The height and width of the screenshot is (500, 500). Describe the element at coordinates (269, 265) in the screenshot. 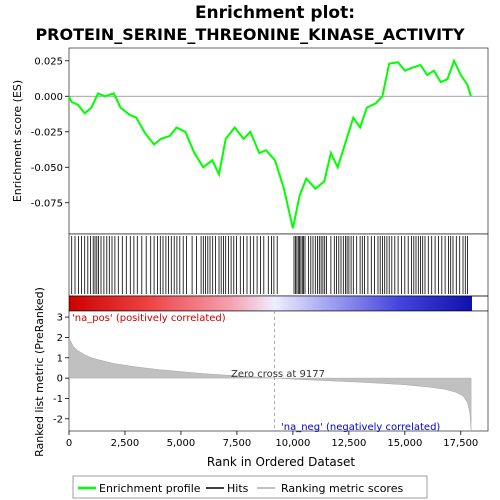

I see `hit-marks` at that location.